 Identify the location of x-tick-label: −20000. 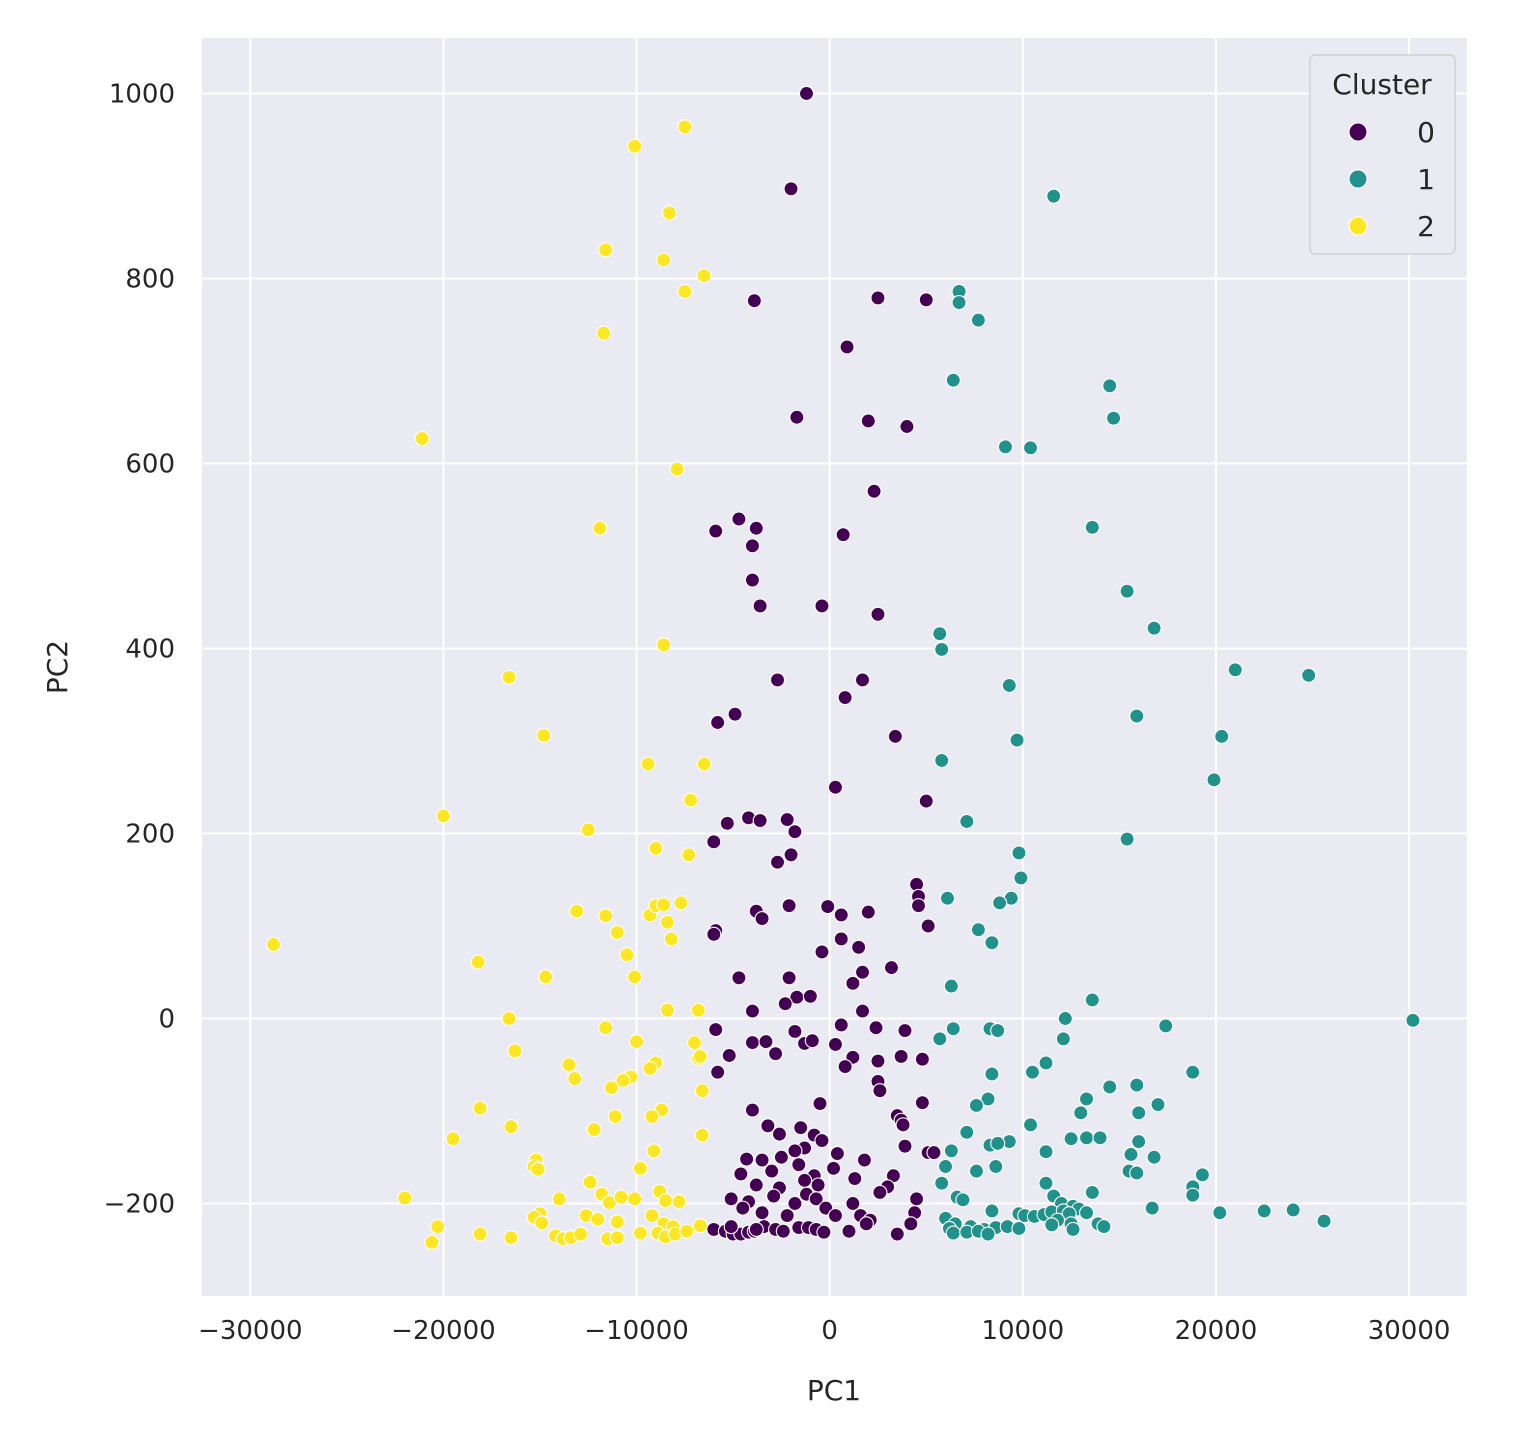
(443, 1331).